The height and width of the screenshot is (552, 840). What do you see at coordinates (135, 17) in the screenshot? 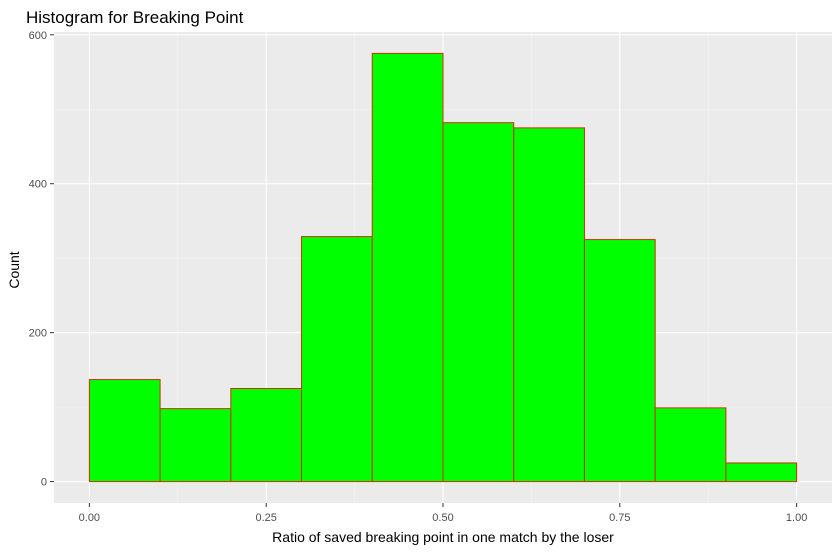
I see `chart-title: Histogram for Breaking Point` at bounding box center [135, 17].